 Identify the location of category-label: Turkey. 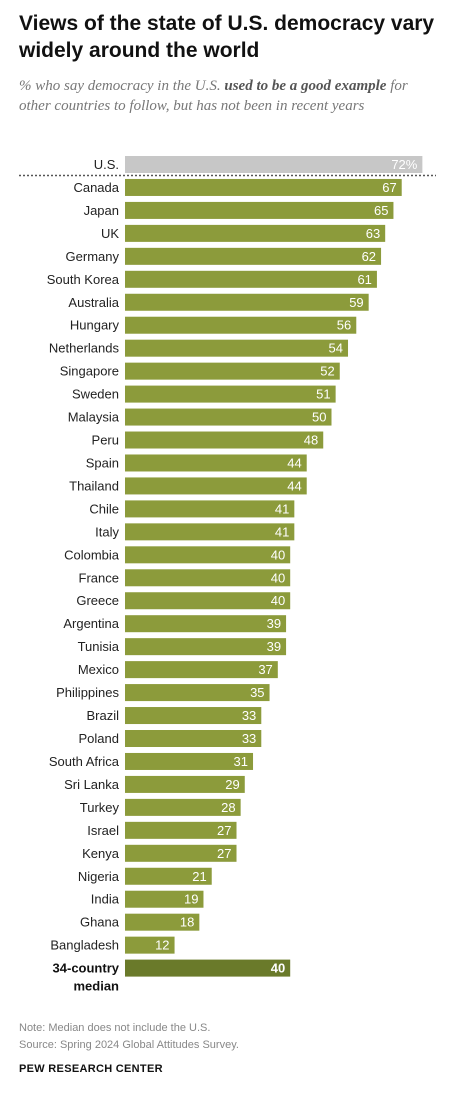
(100, 807).